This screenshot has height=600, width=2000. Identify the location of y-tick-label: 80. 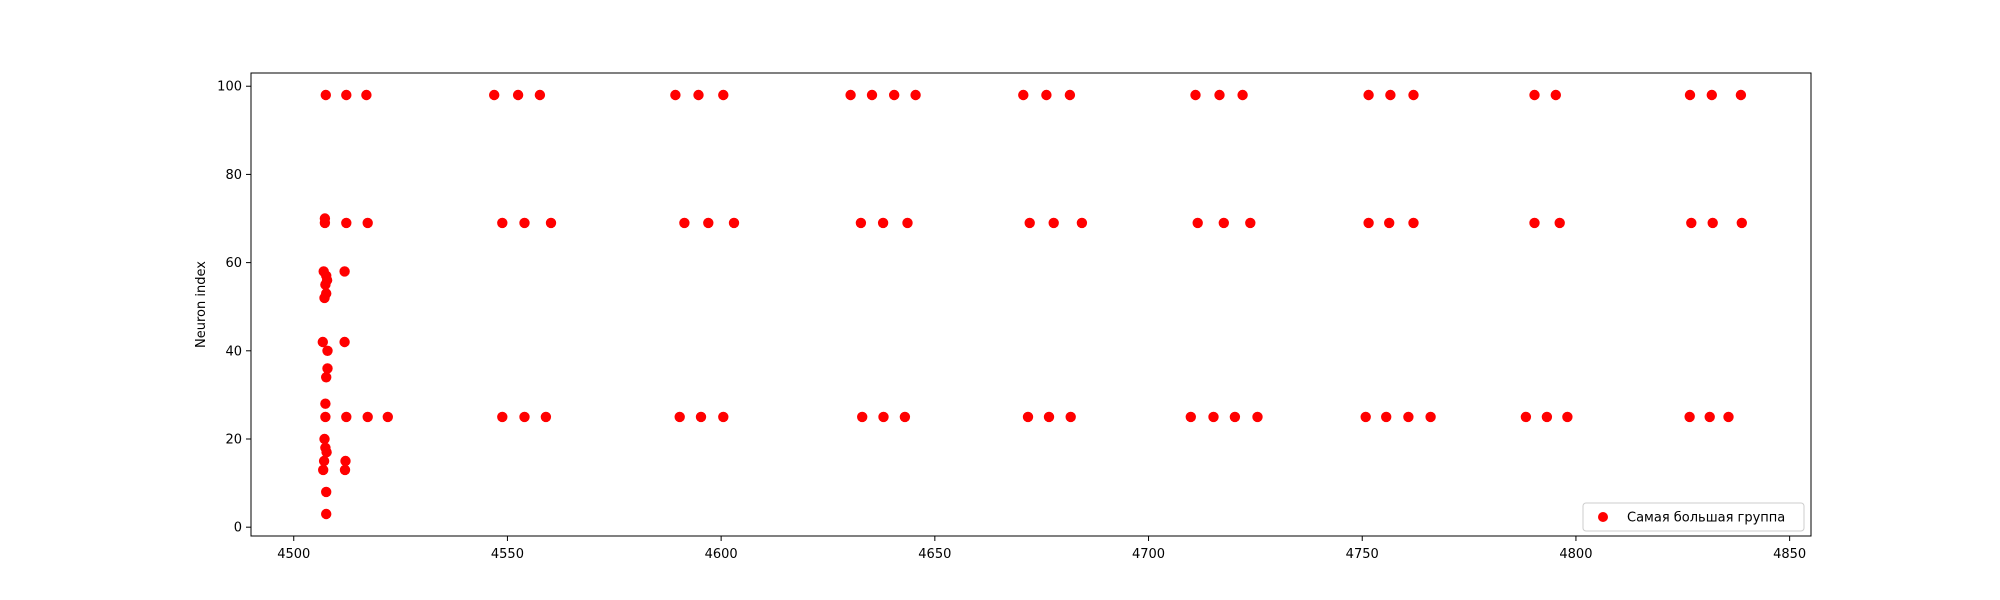
(233, 175).